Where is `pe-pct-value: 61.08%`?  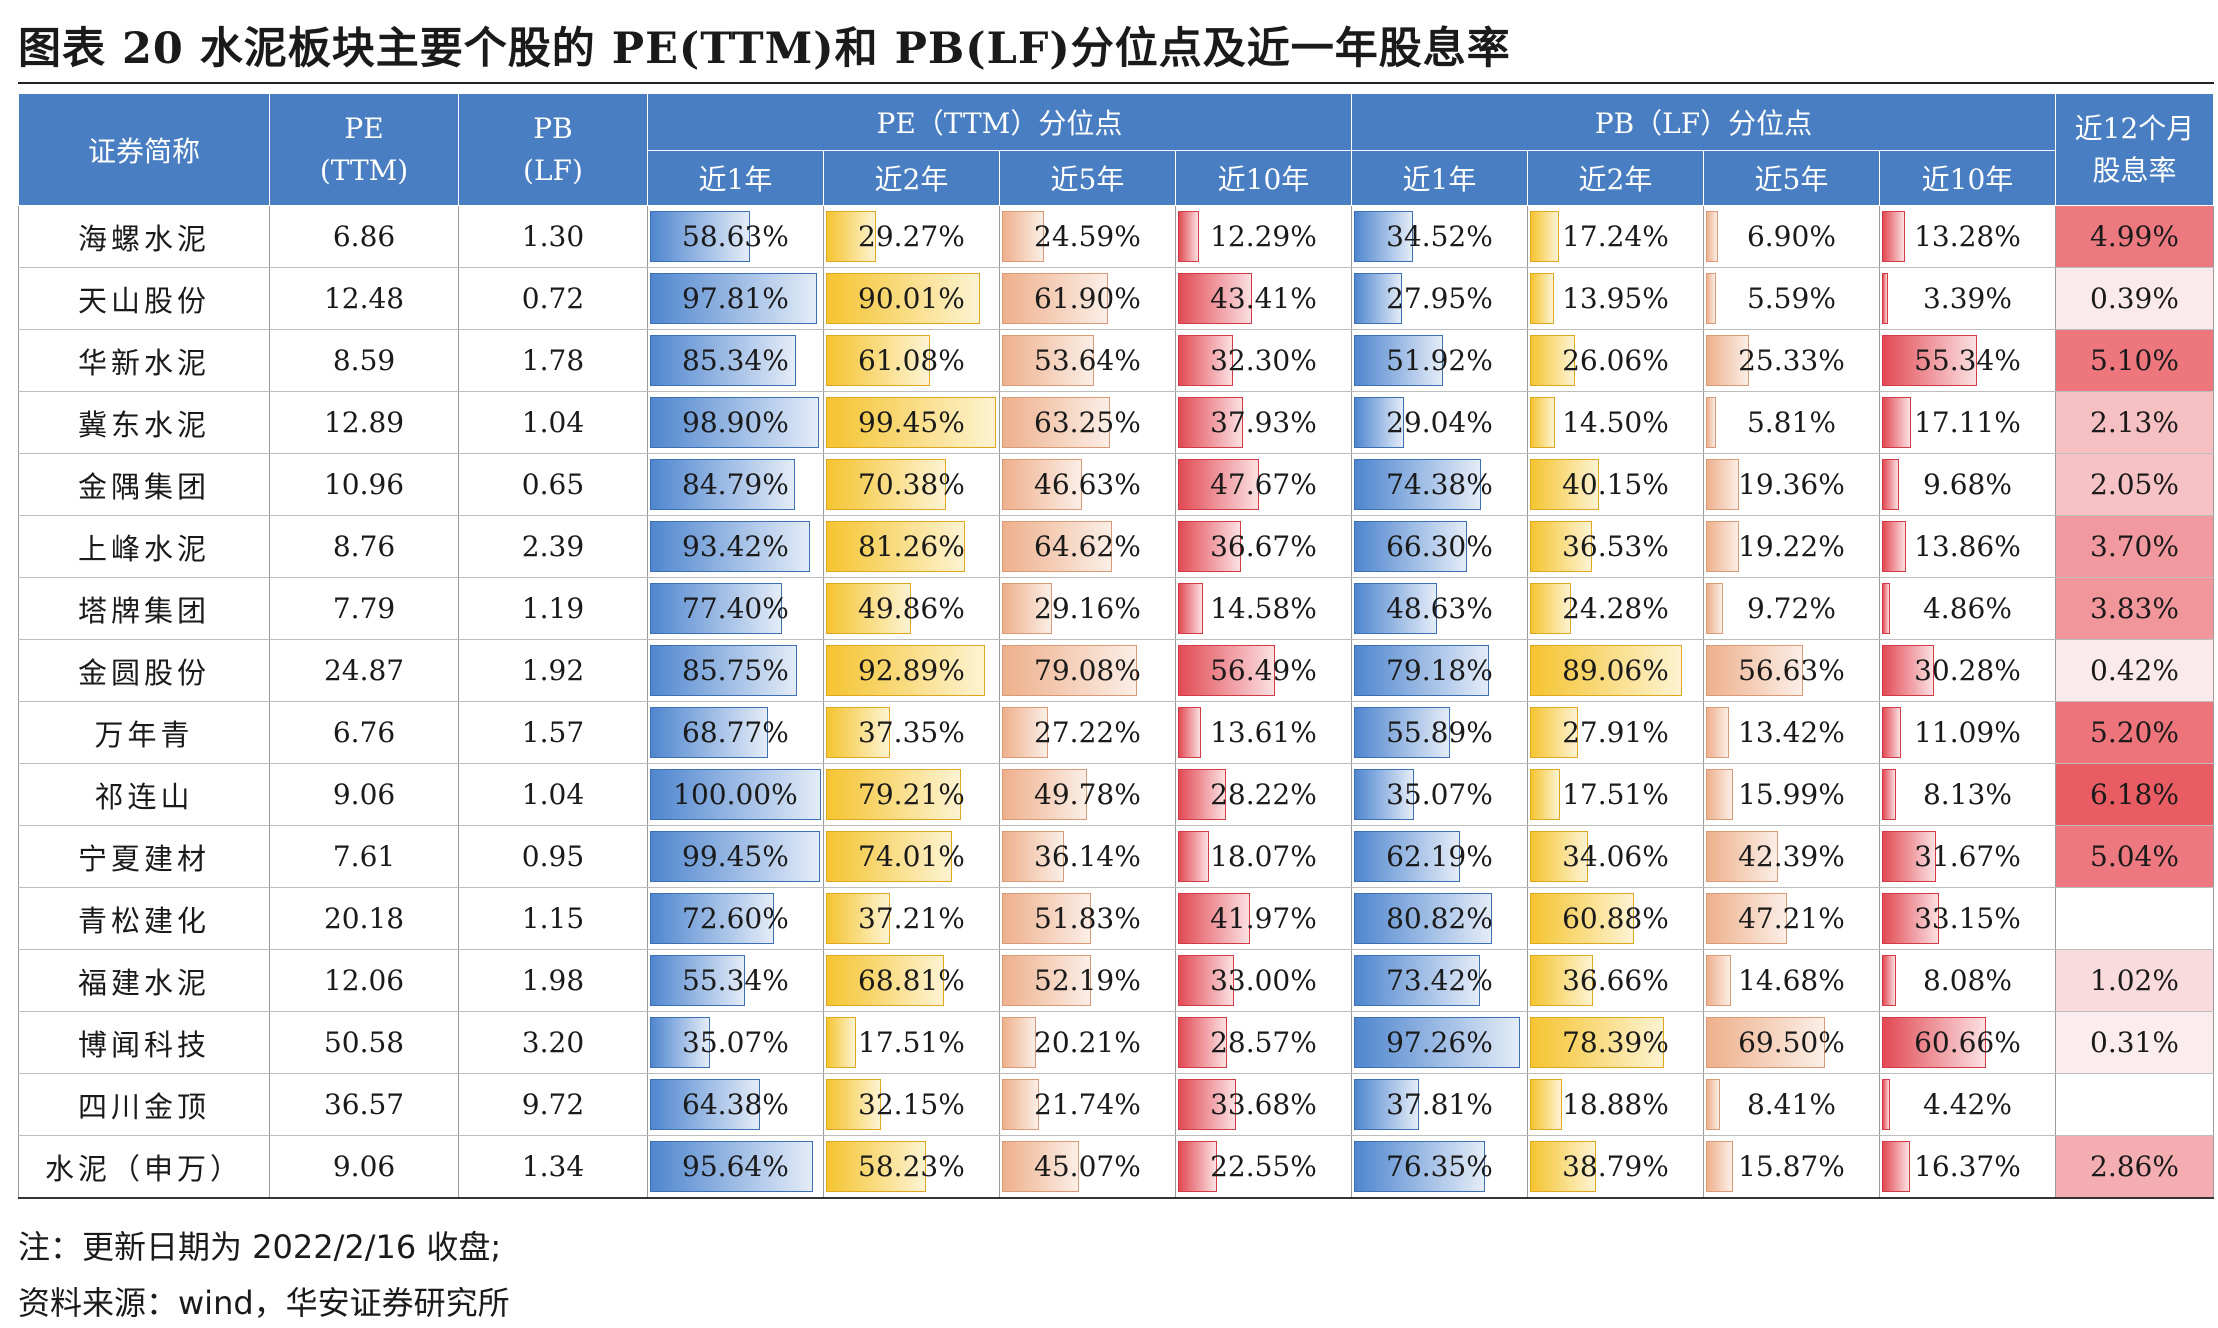
pe-pct-value: 61.08% is located at coordinates (911, 360).